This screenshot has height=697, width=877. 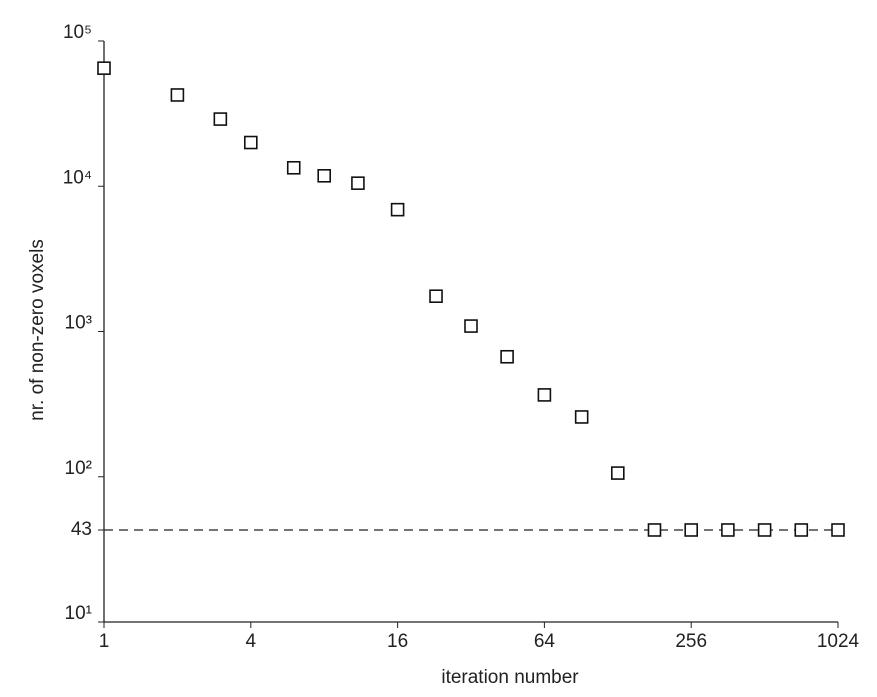 What do you see at coordinates (78, 613) in the screenshot?
I see `y-tick-label: 10¹` at bounding box center [78, 613].